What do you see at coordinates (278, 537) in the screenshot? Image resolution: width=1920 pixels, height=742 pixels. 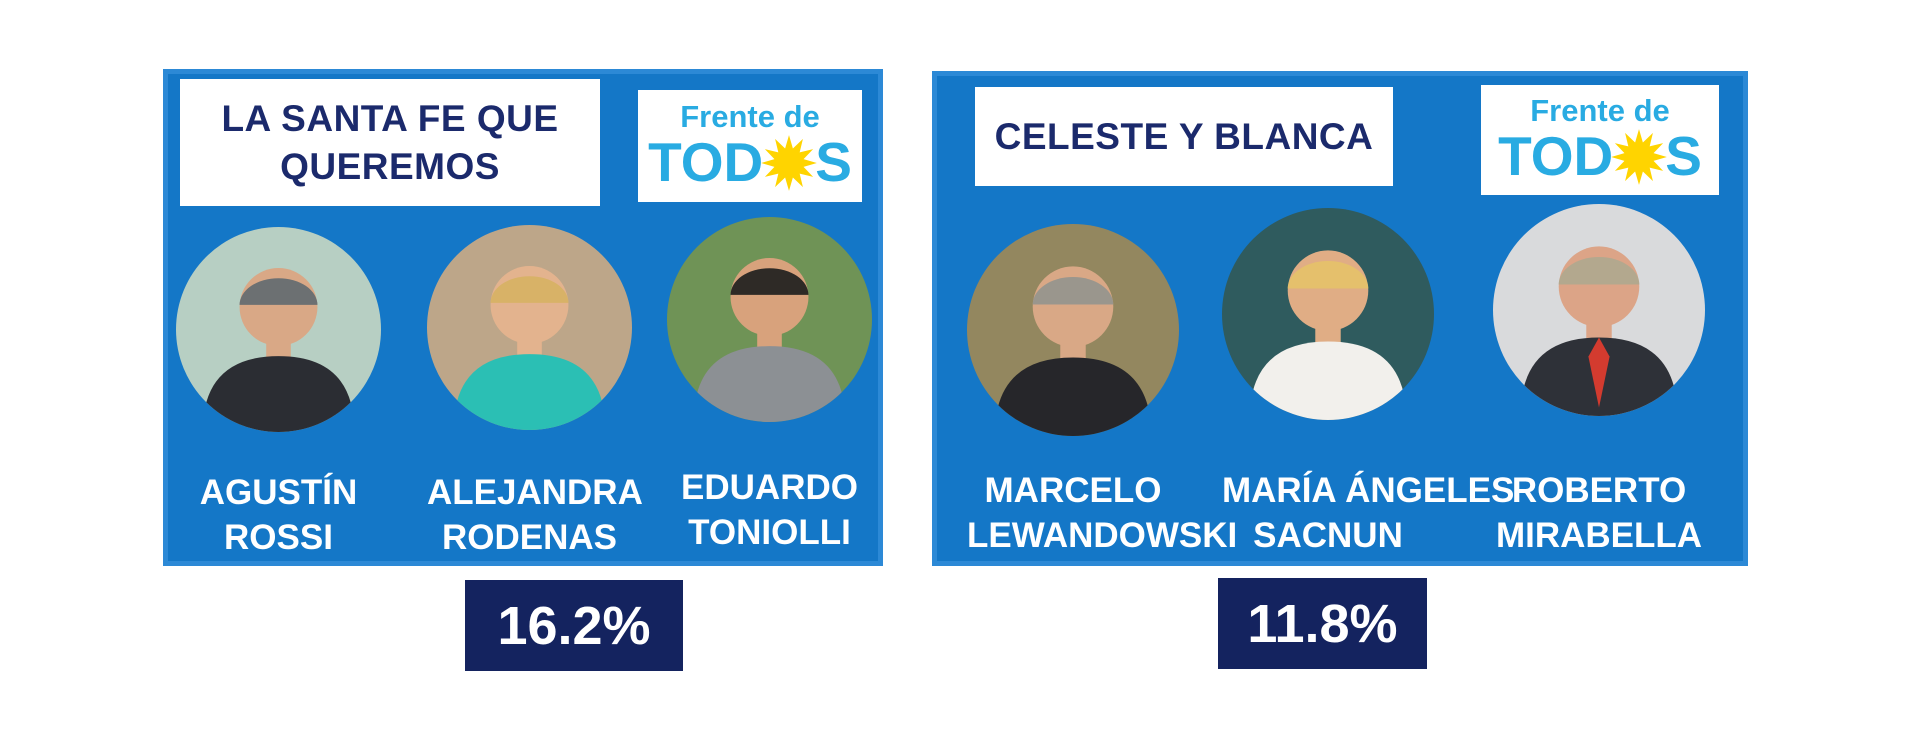 I see `candidate-last-name: ROSSI` at bounding box center [278, 537].